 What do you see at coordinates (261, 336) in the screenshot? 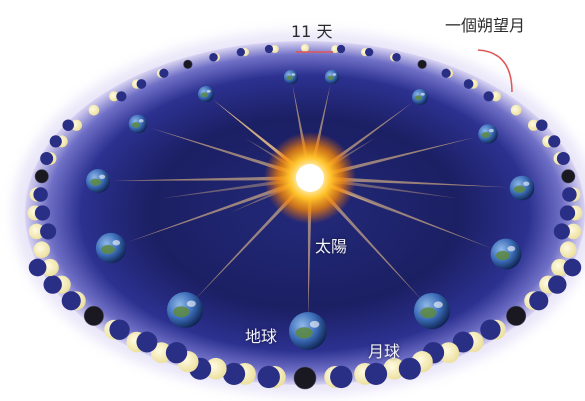
I see `earth-label: 地球` at bounding box center [261, 336].